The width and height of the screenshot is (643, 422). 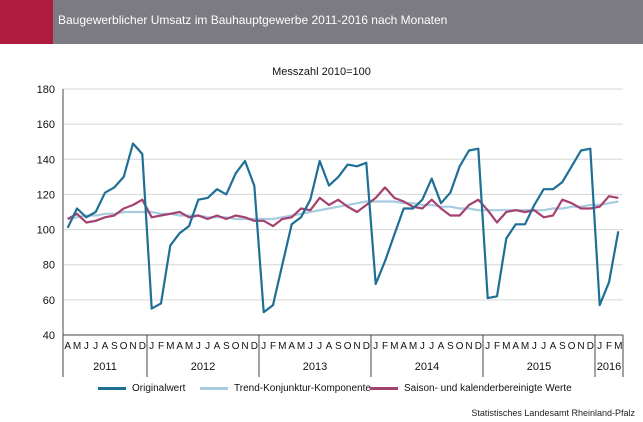 I want to click on year-label: 2015, so click(x=539, y=367).